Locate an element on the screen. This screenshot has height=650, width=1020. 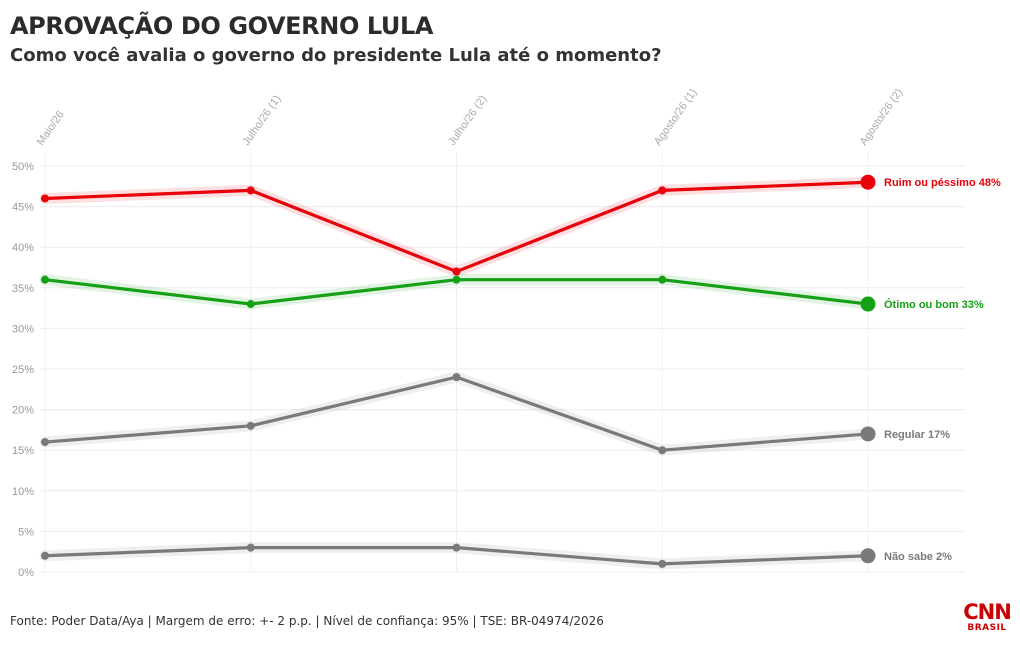
logo-main-text: CNN is located at coordinates (987, 612).